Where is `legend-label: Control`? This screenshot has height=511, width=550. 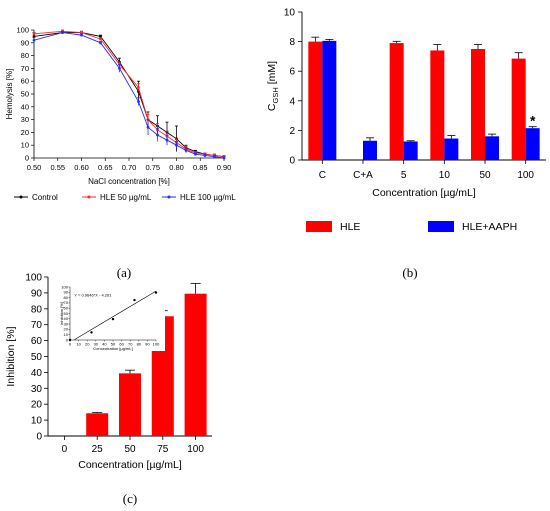 legend-label: Control is located at coordinates (45, 197).